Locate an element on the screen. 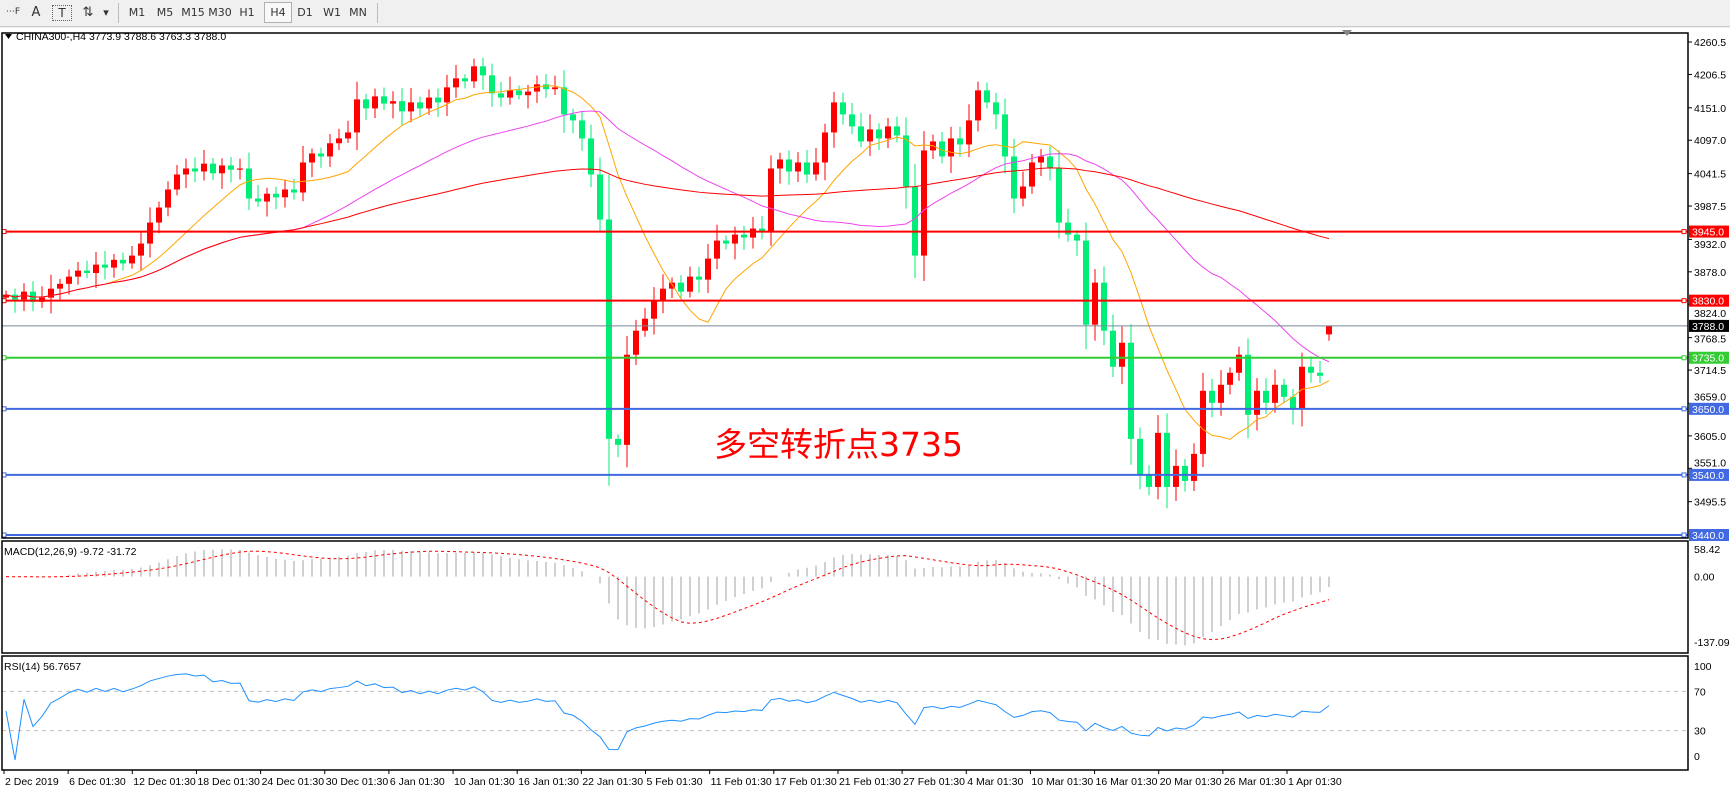 The image size is (1730, 790). tab-d1: D1 is located at coordinates (305, 12).